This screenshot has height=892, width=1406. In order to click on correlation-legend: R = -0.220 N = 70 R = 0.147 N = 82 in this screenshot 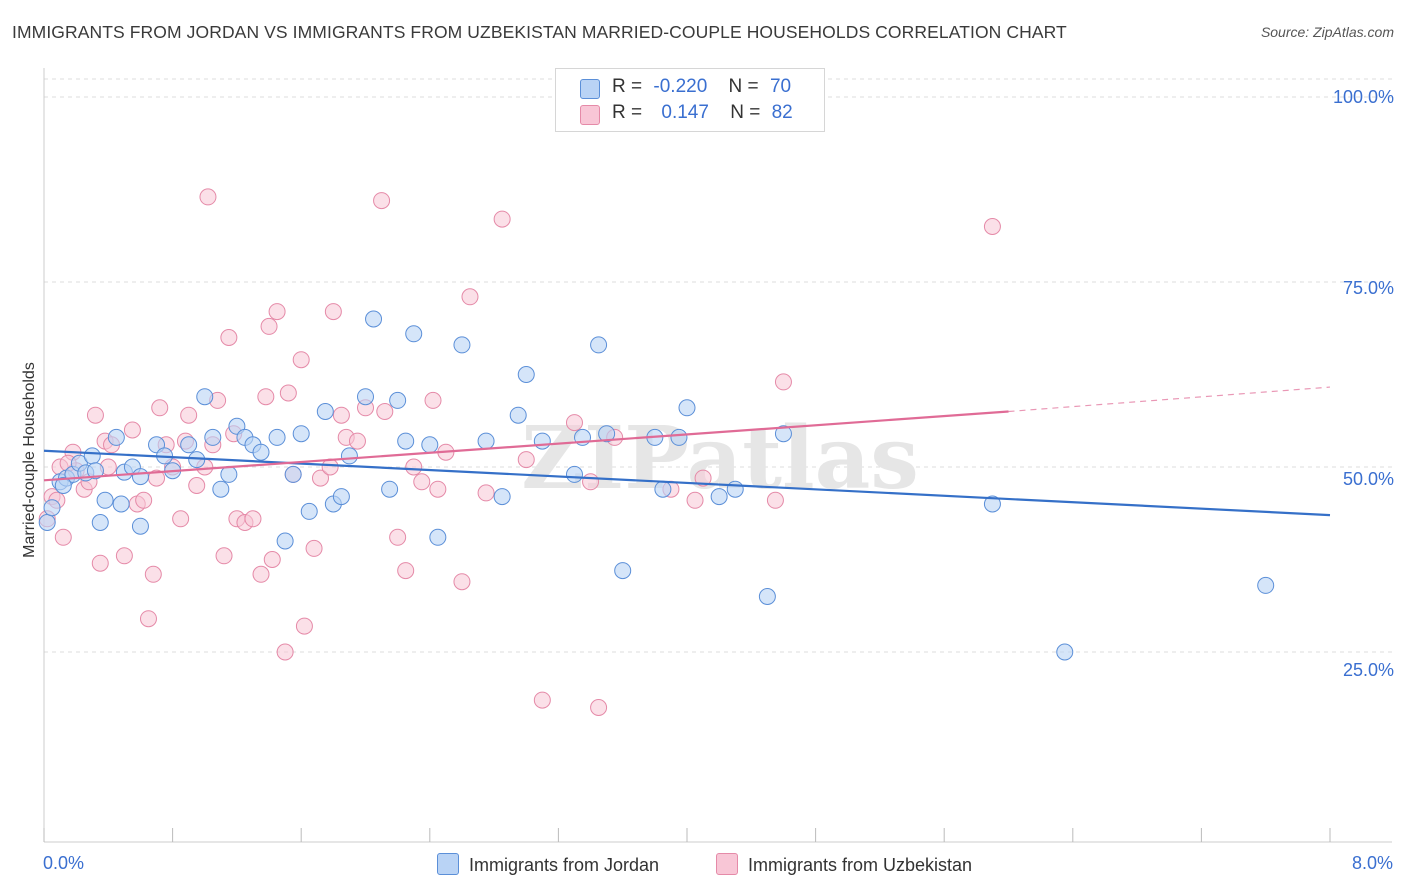, I will do `click(690, 100)`.